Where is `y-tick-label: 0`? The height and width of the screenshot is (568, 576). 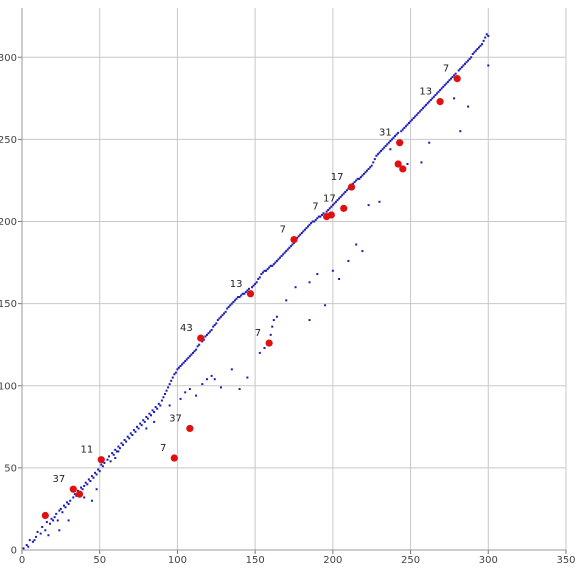
y-tick-label: 0 is located at coordinates (14, 551).